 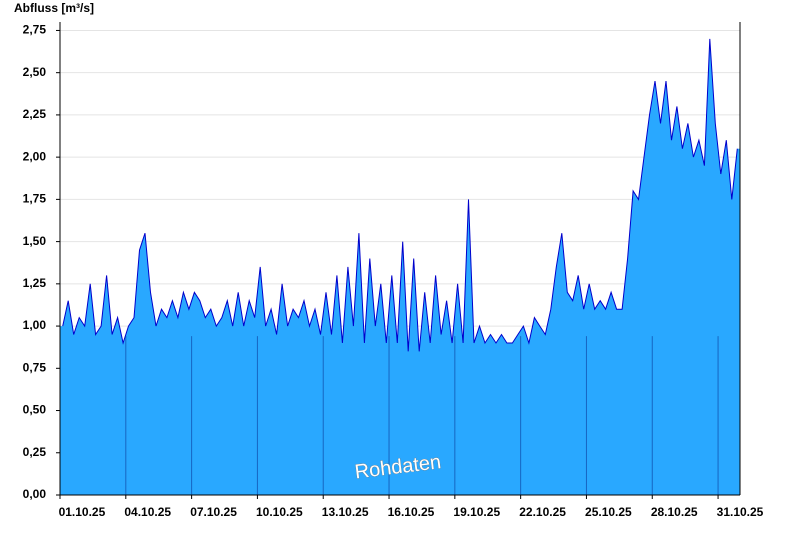 What do you see at coordinates (35, 72) in the screenshot?
I see `y-tick-label: 2,50` at bounding box center [35, 72].